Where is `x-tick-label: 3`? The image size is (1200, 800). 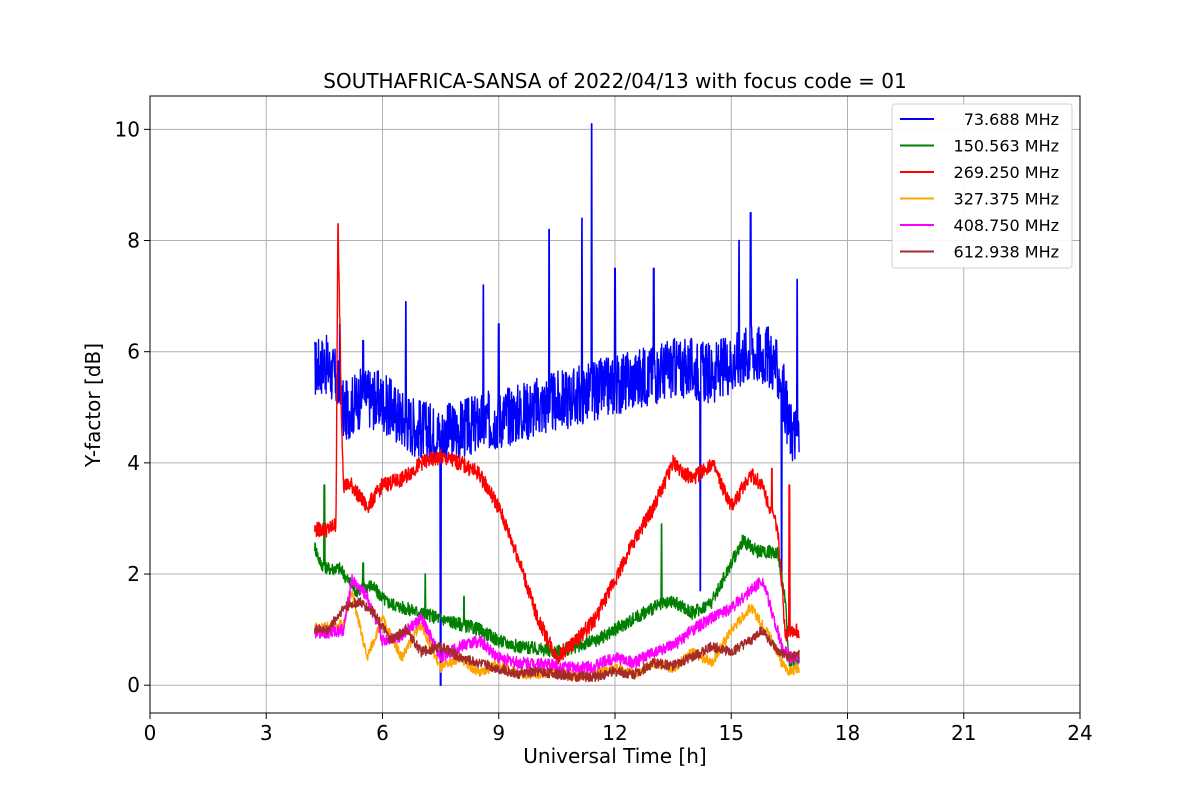
x-tick-label: 3 is located at coordinates (266, 733).